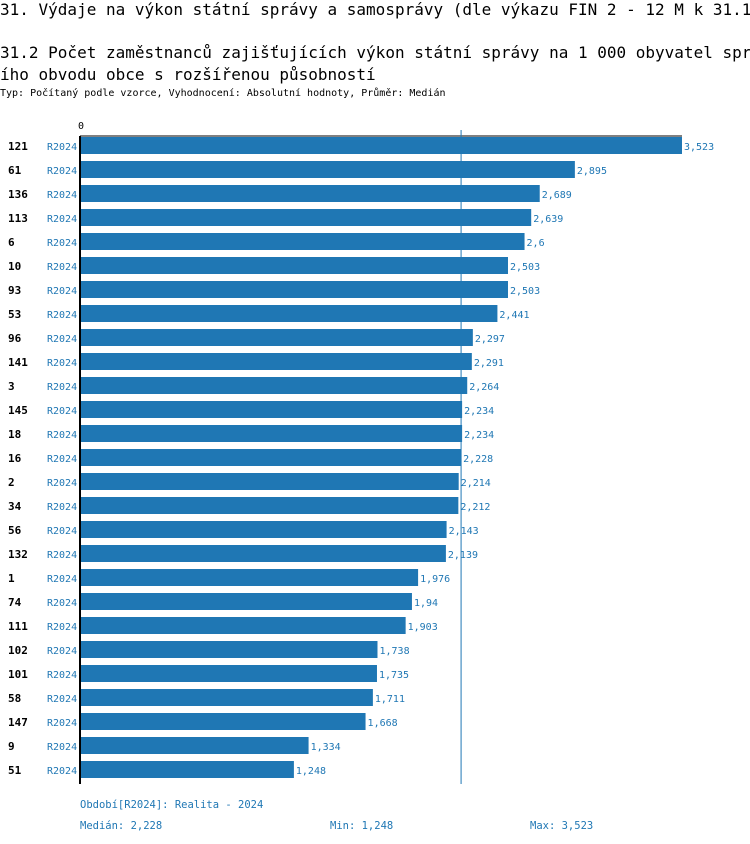 This screenshot has height=844, width=750. Describe the element at coordinates (11, 242) in the screenshot. I see `category-label: 6` at that location.